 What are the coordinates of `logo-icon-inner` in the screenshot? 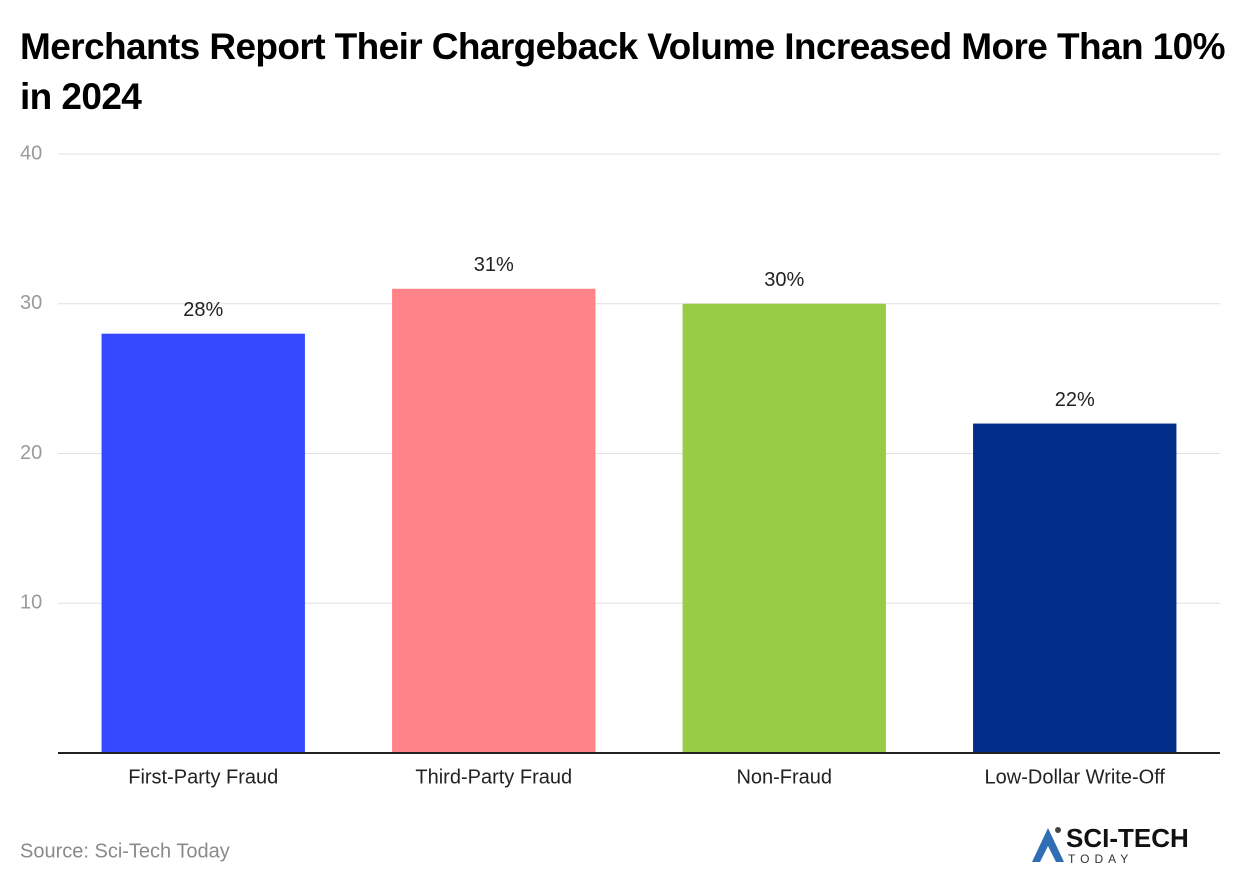 It's located at (1048, 854).